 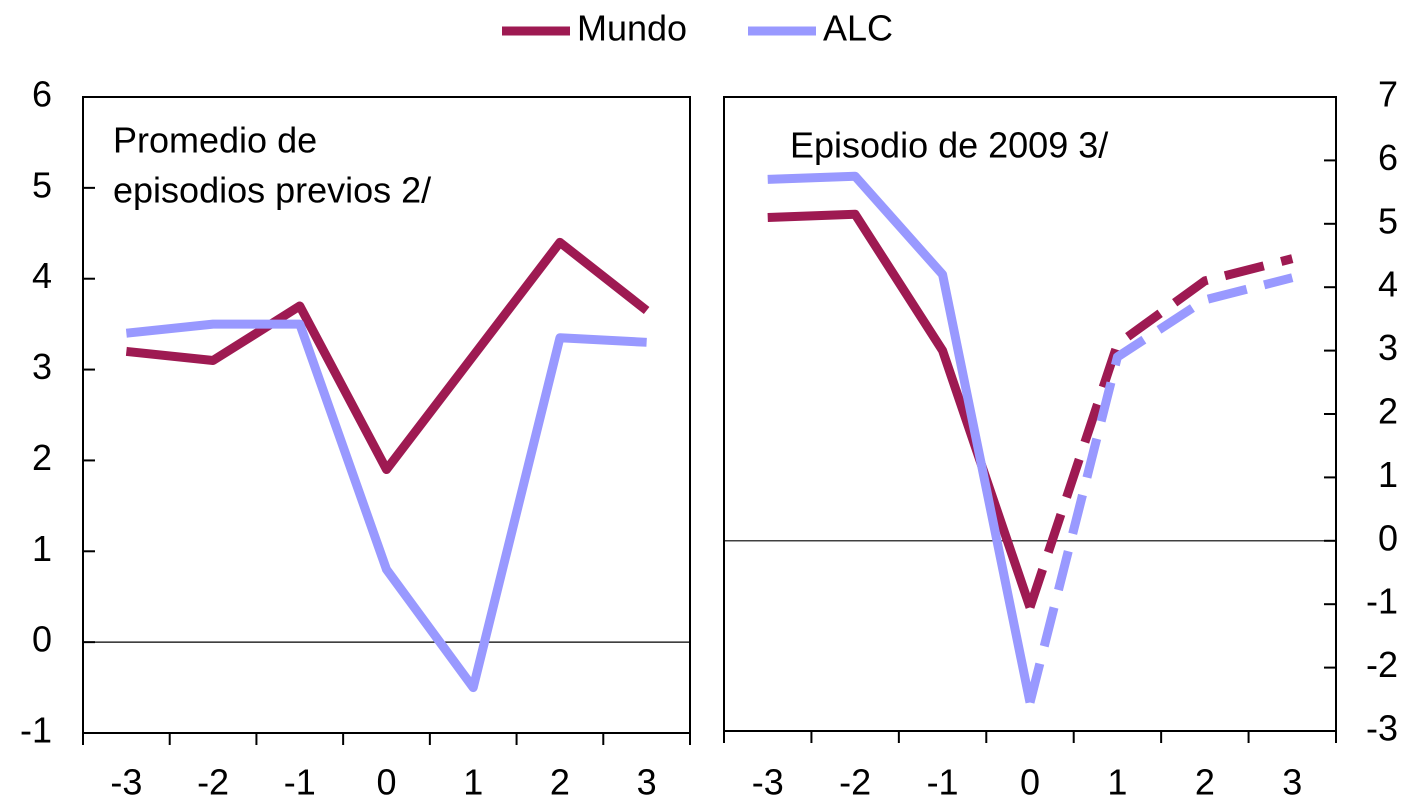 I want to click on legend-label: Mundo, so click(x=632, y=28).